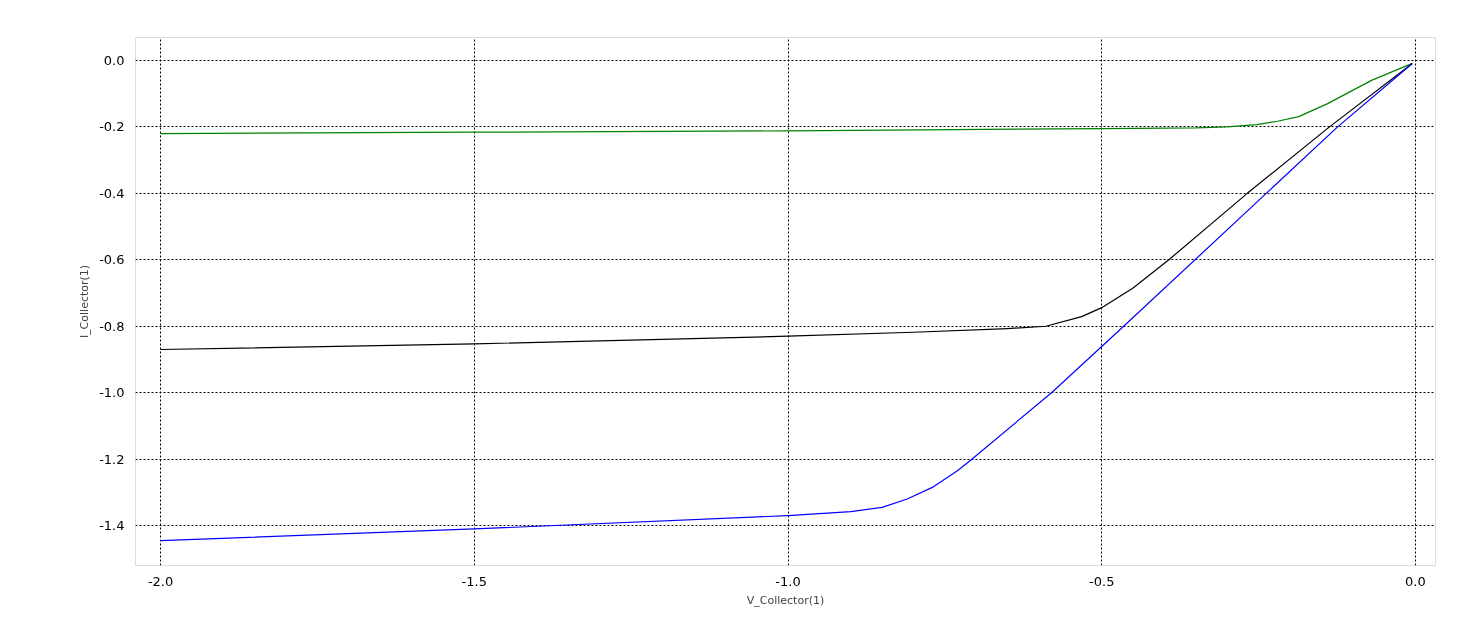 This screenshot has height=625, width=1479. I want to click on y-tick-label: -1.0, so click(112, 393).